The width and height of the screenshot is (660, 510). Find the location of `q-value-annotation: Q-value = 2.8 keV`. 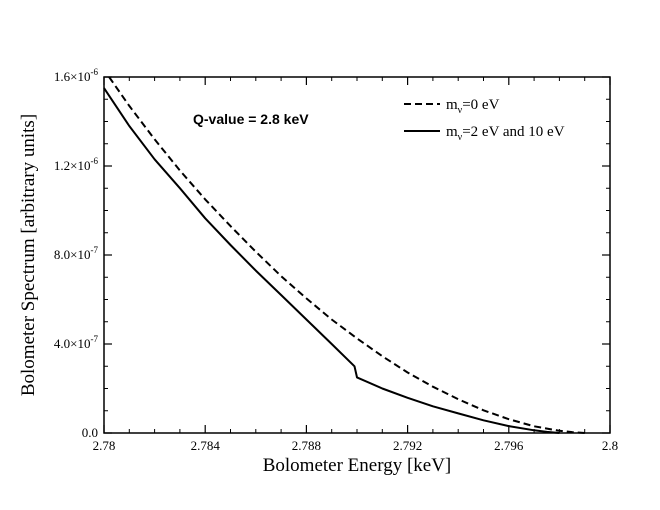

q-value-annotation: Q-value = 2.8 keV is located at coordinates (251, 119).